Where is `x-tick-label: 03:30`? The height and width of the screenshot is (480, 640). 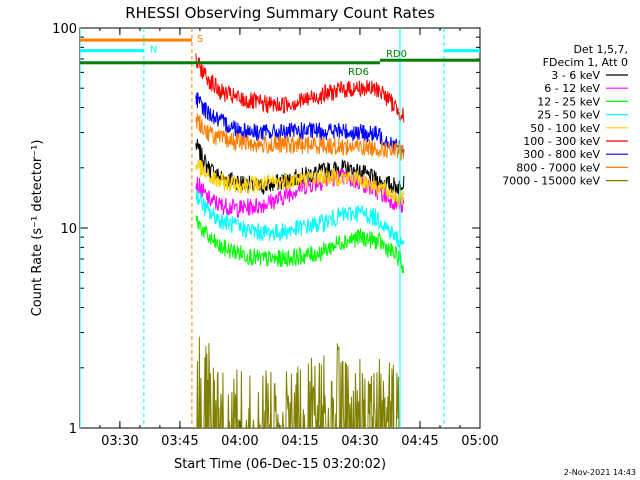
x-tick-label: 03:30 is located at coordinates (119, 441).